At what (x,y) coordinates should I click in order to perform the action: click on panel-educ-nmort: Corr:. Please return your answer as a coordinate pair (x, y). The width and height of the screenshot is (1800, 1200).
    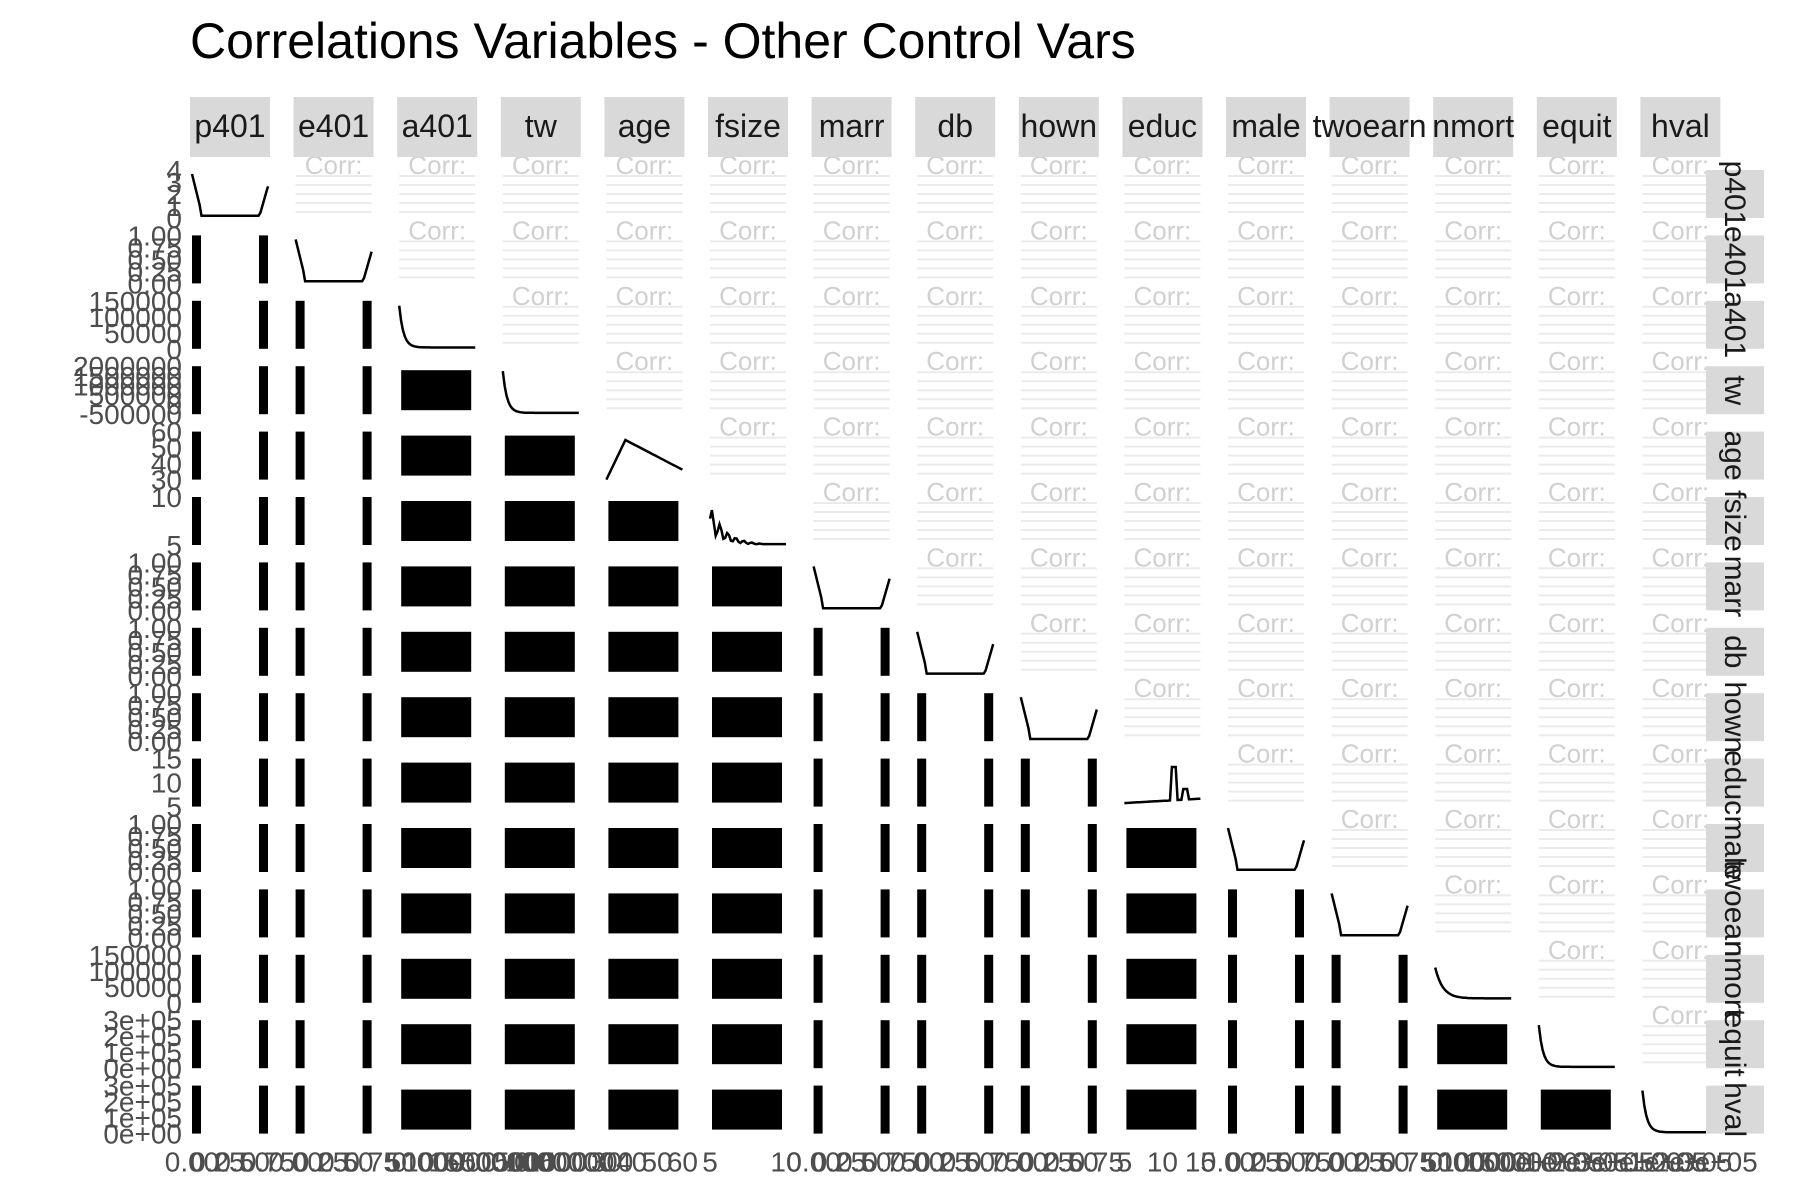
    Looking at the image, I should click on (1473, 773).